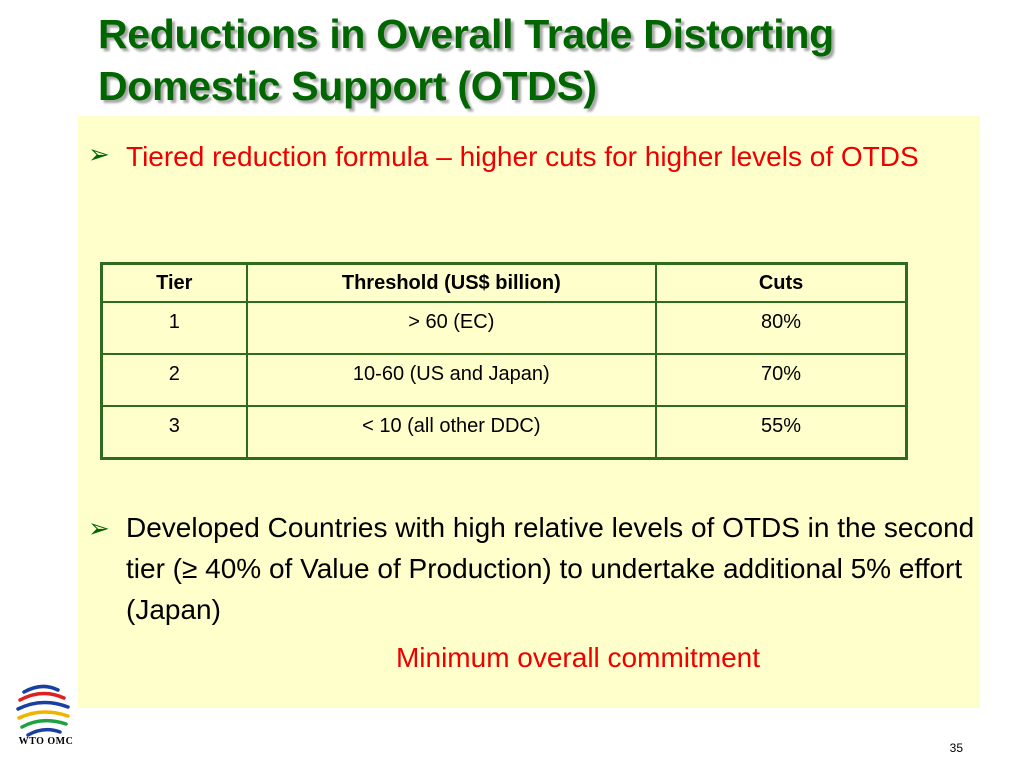 The height and width of the screenshot is (768, 1024). Describe the element at coordinates (781, 432) in the screenshot. I see `cell-cuts: 55%` at that location.